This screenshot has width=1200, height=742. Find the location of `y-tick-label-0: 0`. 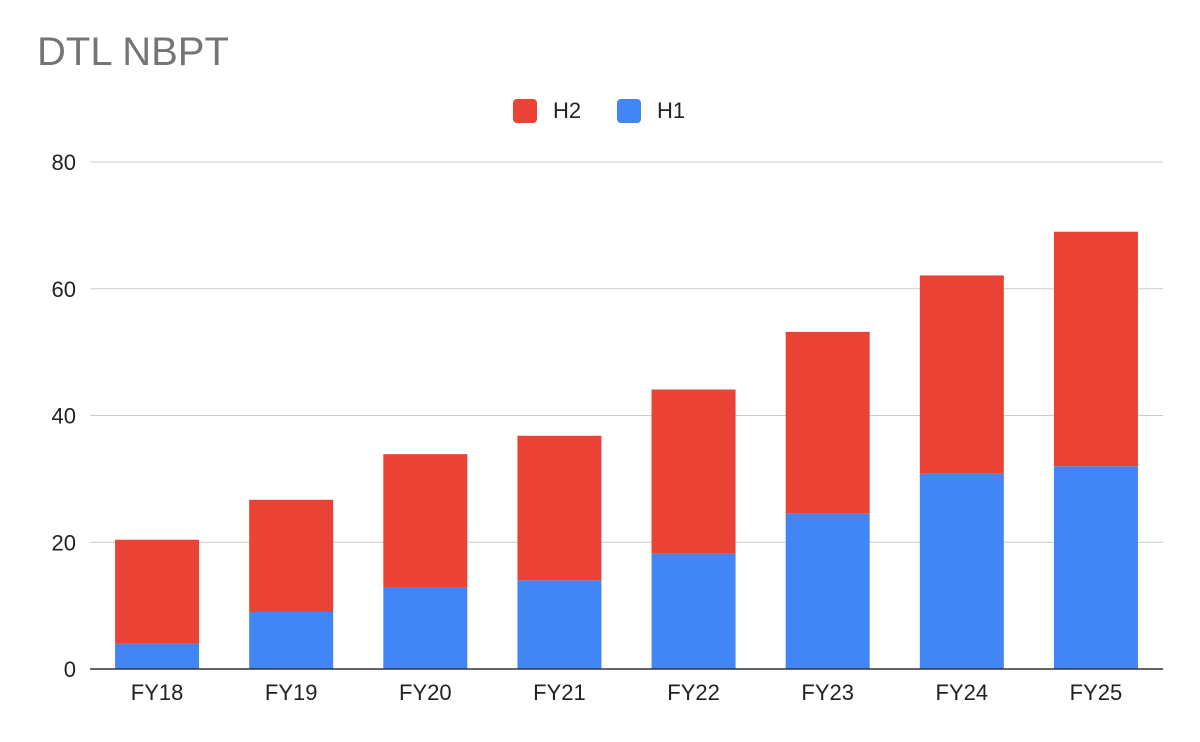

y-tick-label-0: 0 is located at coordinates (70, 669).